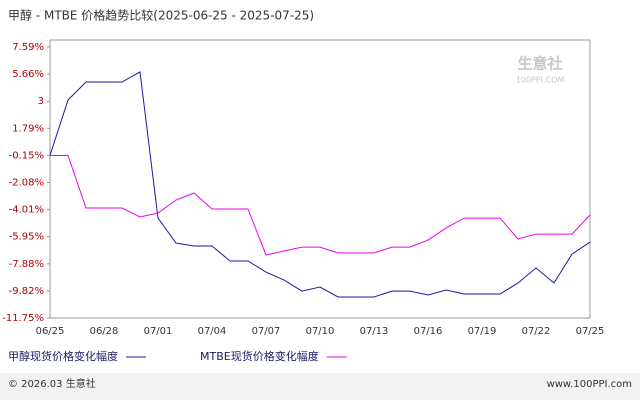 The image size is (640, 400). I want to click on x-tick-label: 06/25, so click(50, 331).